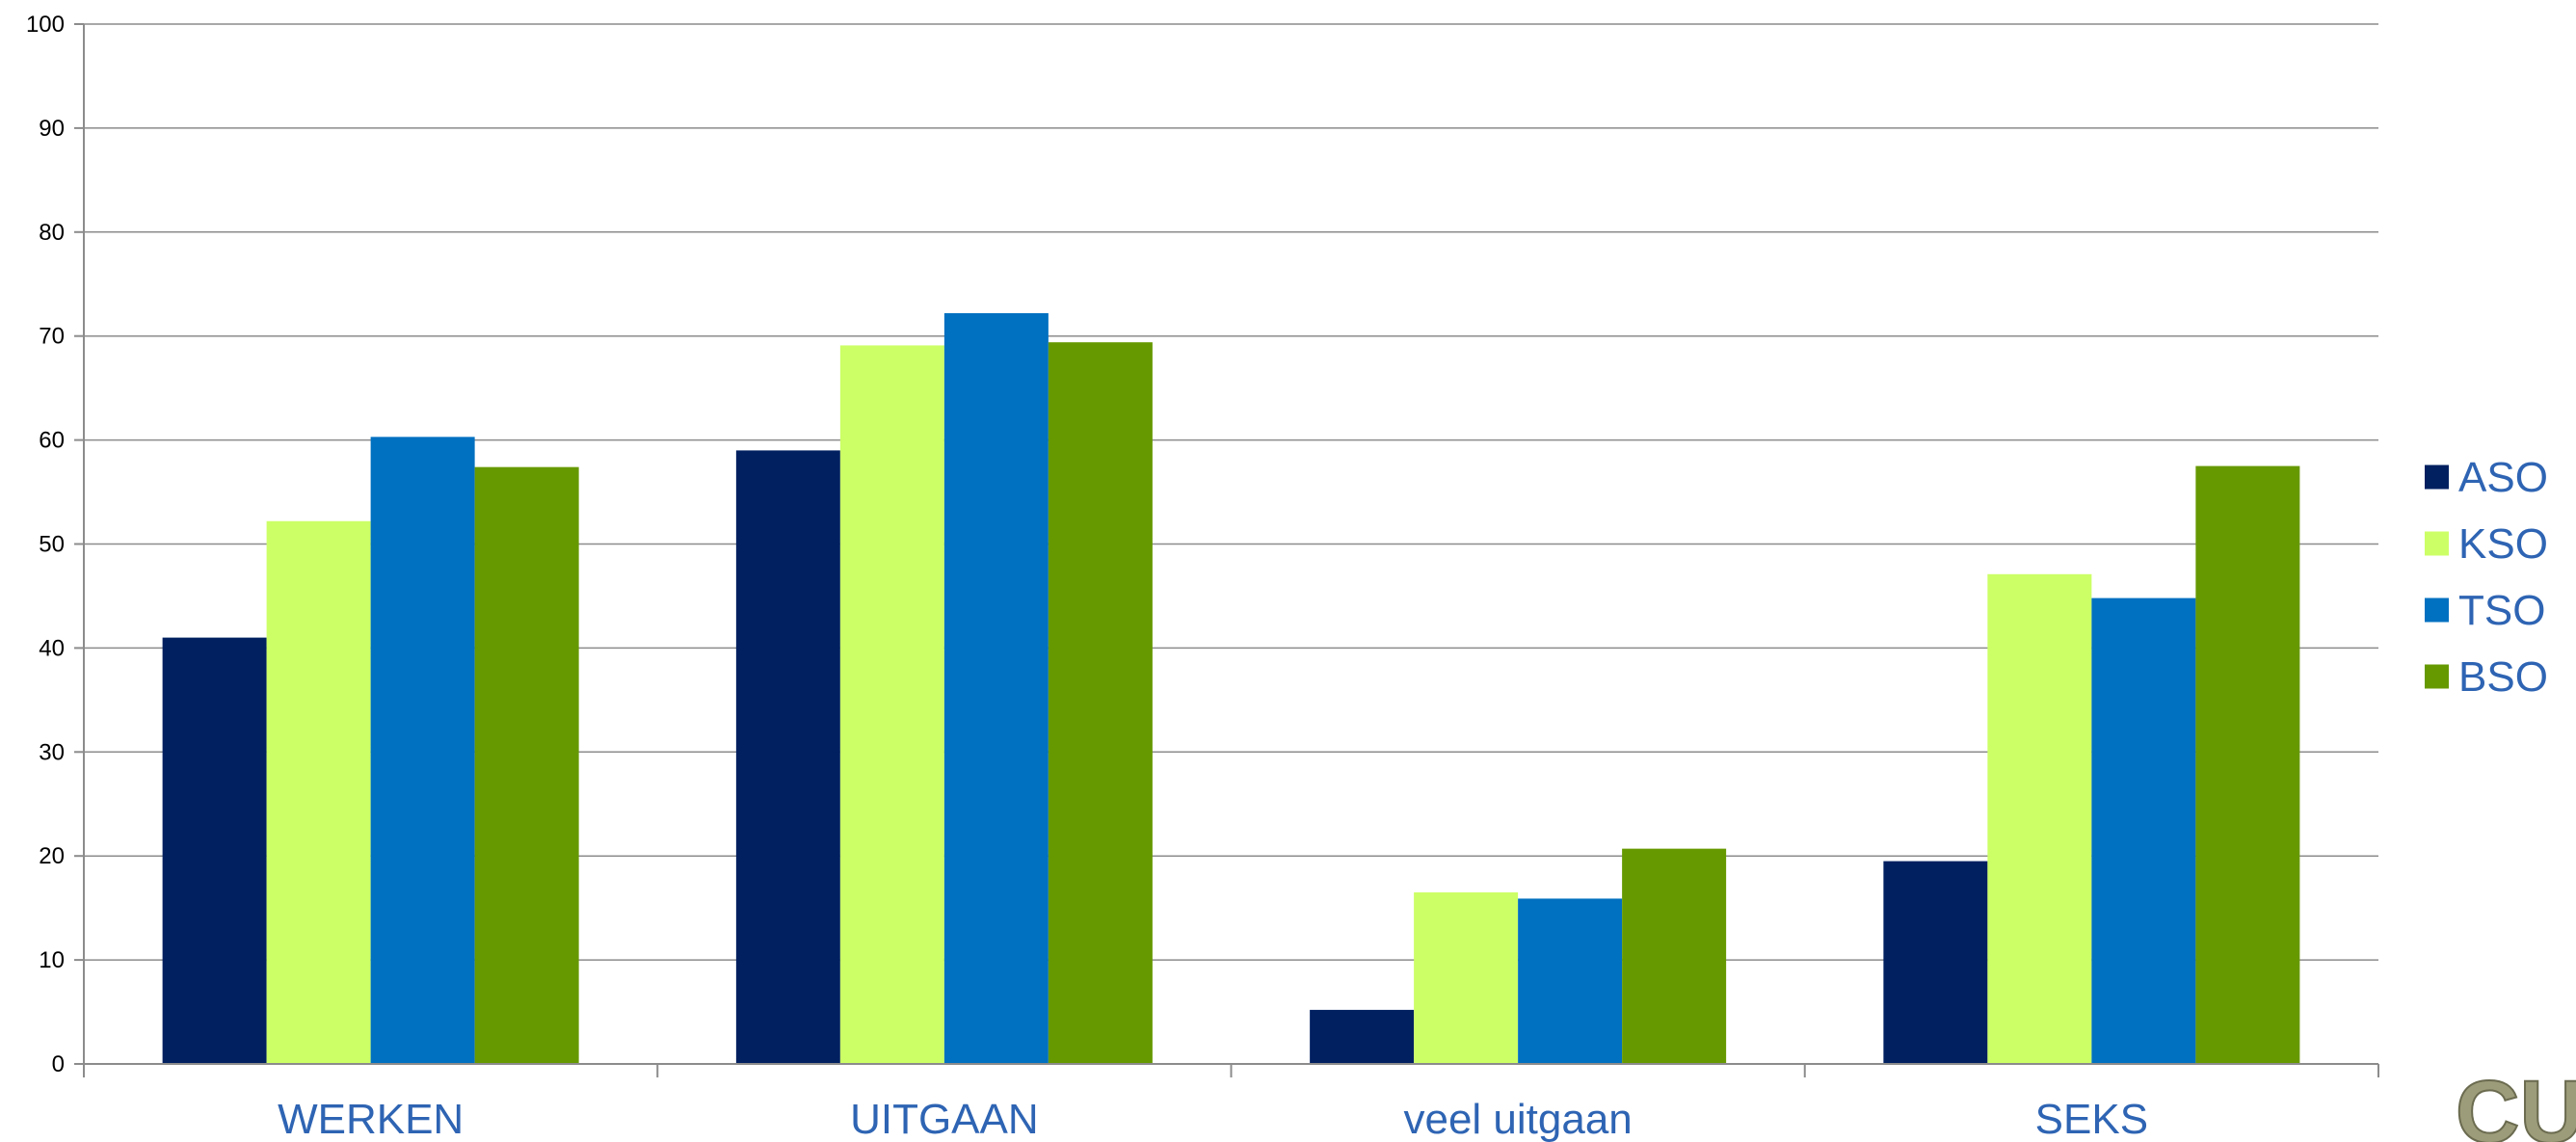  I want to click on x-category-label-veel-uitgaan: veel uitgaan, so click(1517, 1119).